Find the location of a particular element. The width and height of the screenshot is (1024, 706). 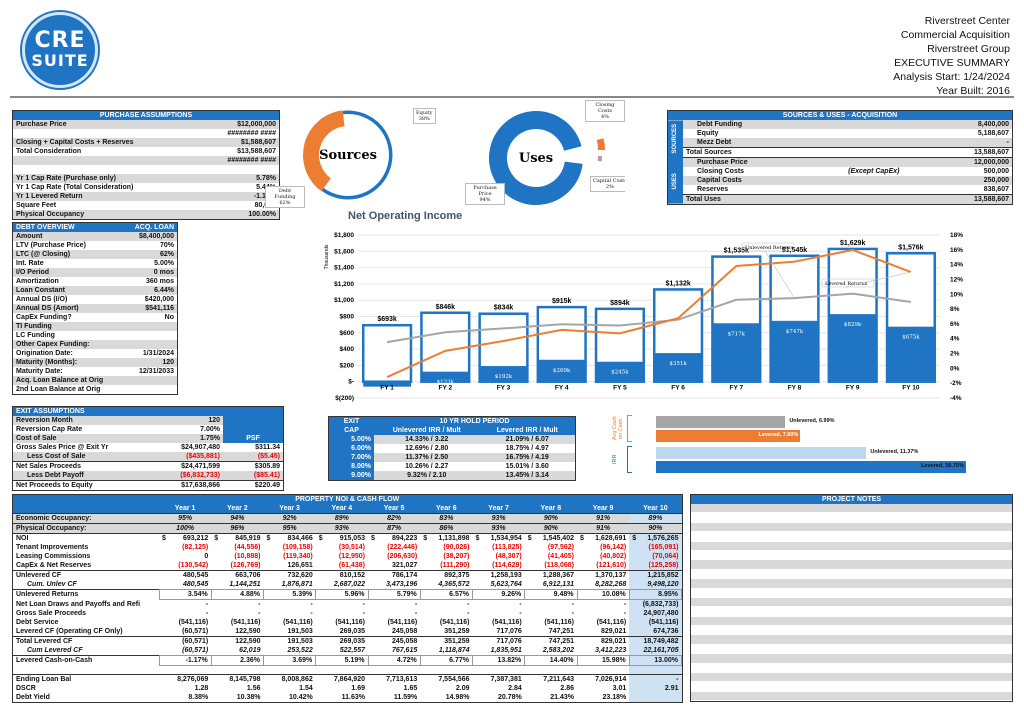

row-value: 360 mos is located at coordinates (159, 281).